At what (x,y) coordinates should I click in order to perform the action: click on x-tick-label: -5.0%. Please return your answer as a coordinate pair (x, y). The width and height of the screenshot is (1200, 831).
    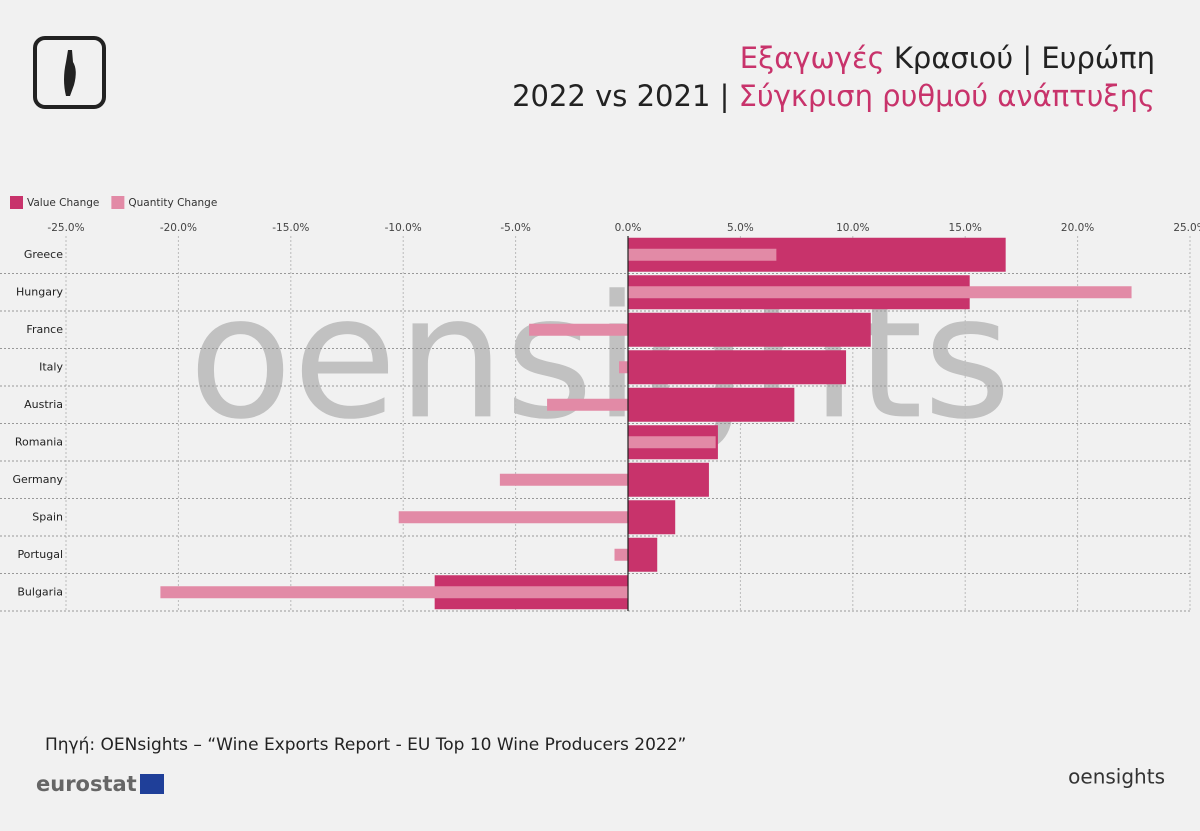
    Looking at the image, I should click on (515, 228).